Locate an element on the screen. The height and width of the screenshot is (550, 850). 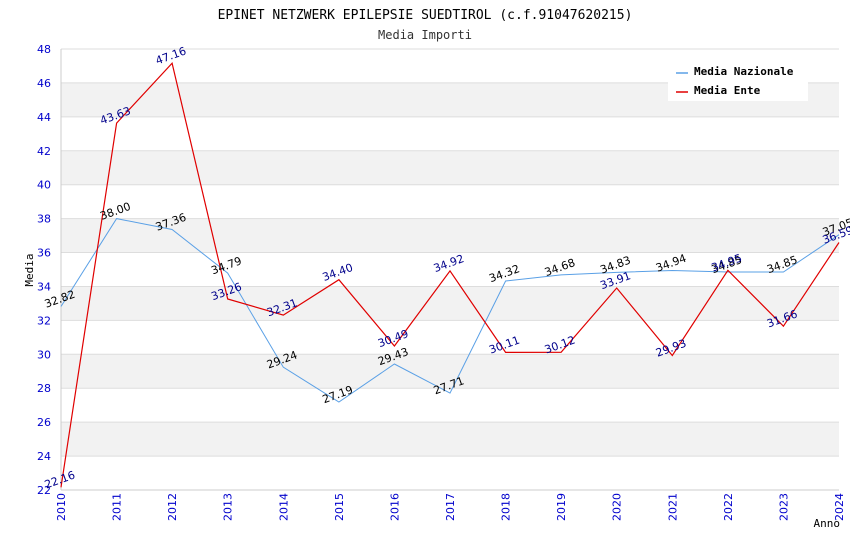
x-tick-label: 2014 is located at coordinates (283, 507).